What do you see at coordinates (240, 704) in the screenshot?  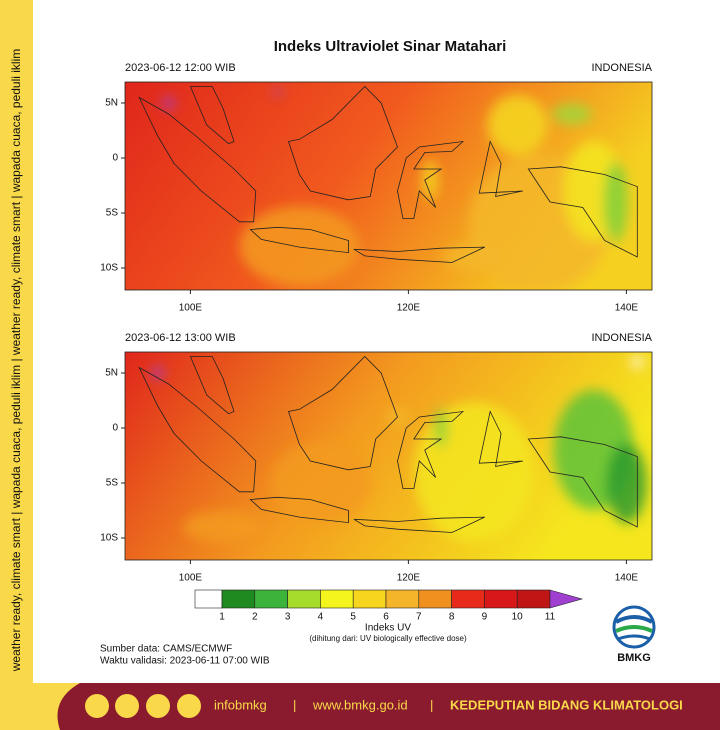 I see `footer-handle: infobmkg` at bounding box center [240, 704].